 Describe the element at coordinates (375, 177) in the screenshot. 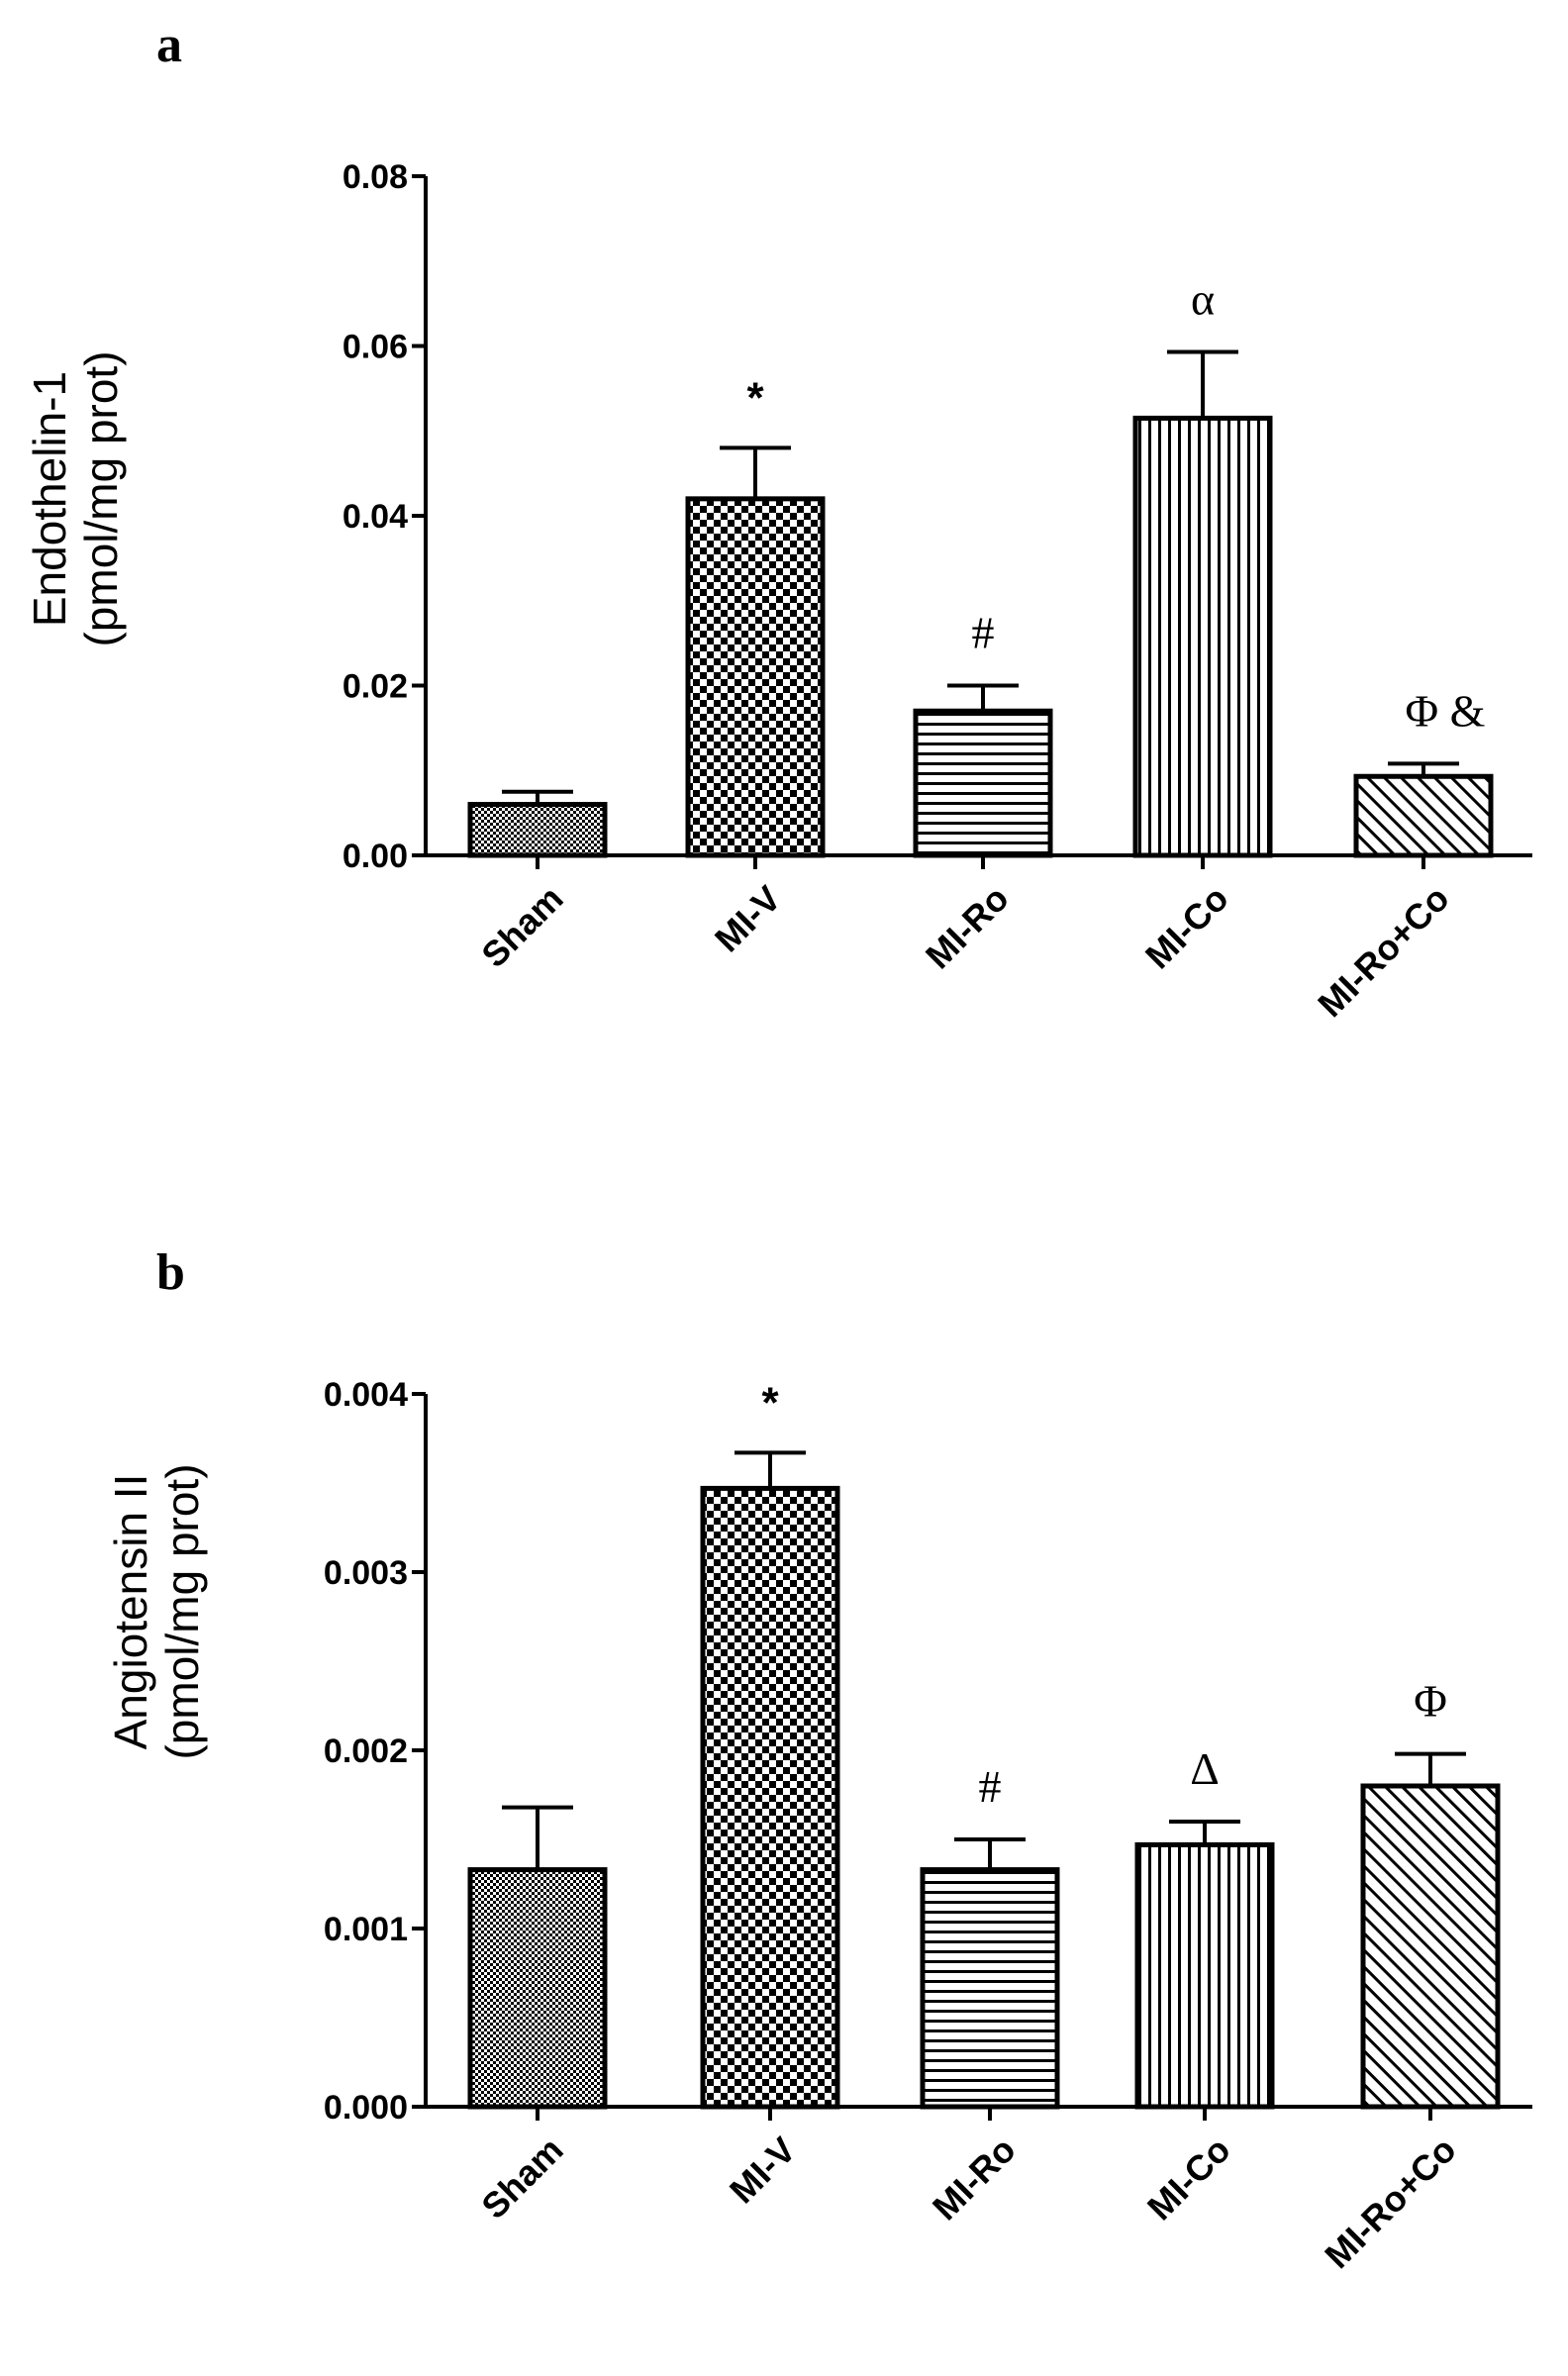

I see `panel-a-y-tick-label: 0.08` at that location.